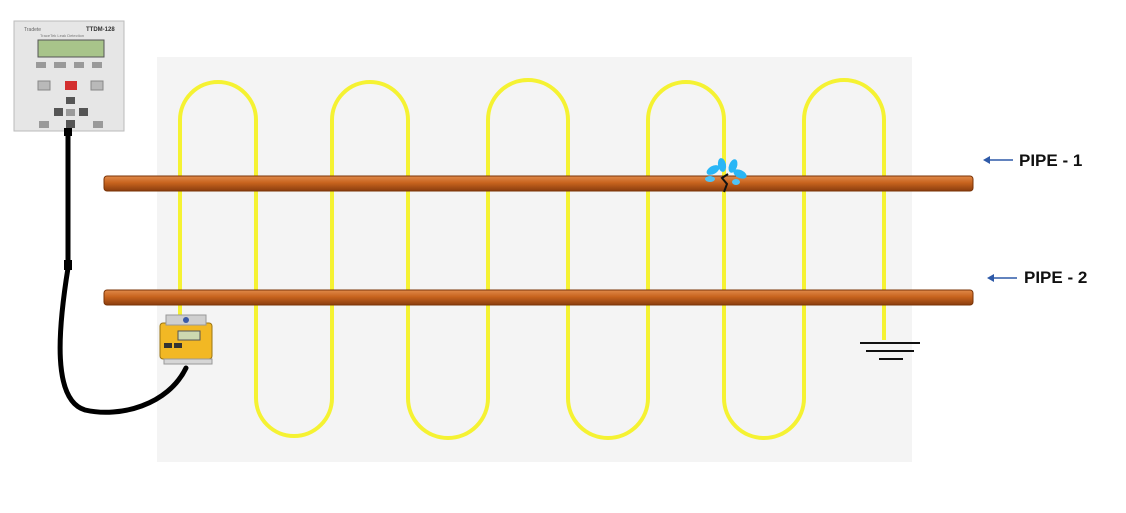 This screenshot has width=1126, height=513. I want to click on leader-cable, so click(123, 272).